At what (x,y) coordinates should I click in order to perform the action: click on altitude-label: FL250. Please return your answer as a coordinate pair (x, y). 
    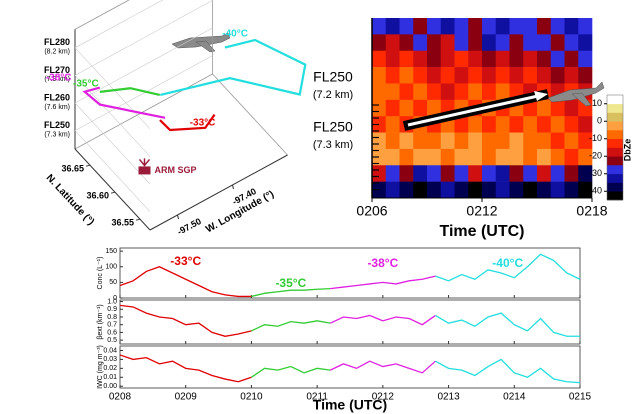
    Looking at the image, I should click on (333, 127).